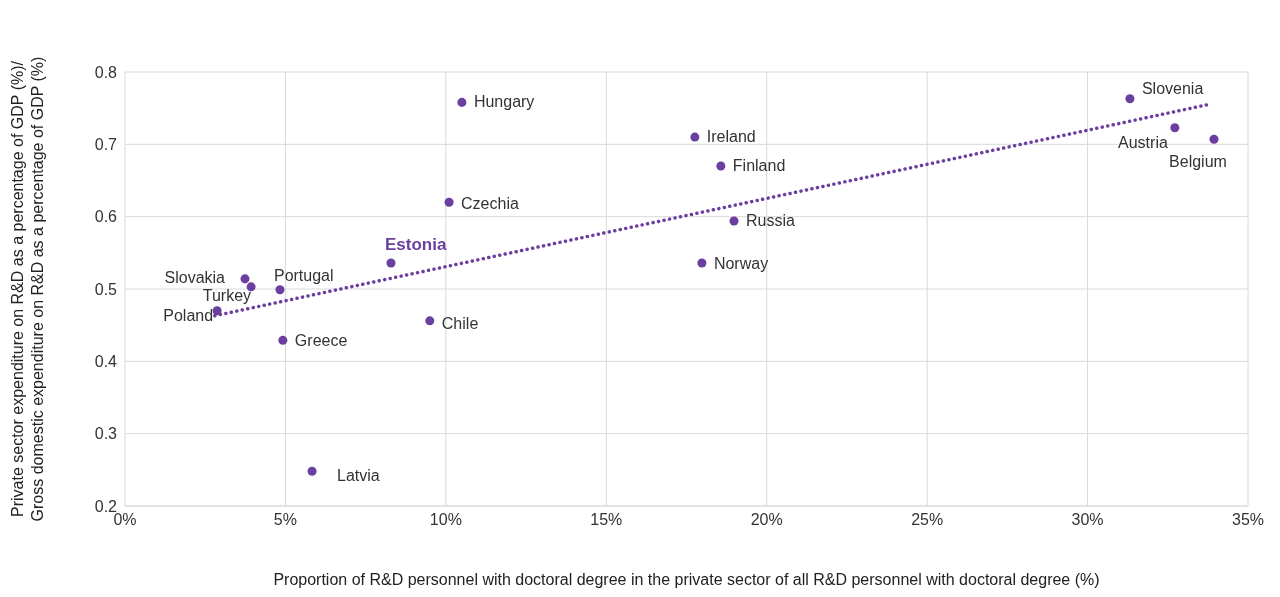 The width and height of the screenshot is (1280, 597). Describe the element at coordinates (460, 323) in the screenshot. I see `annotation: Chile` at that location.